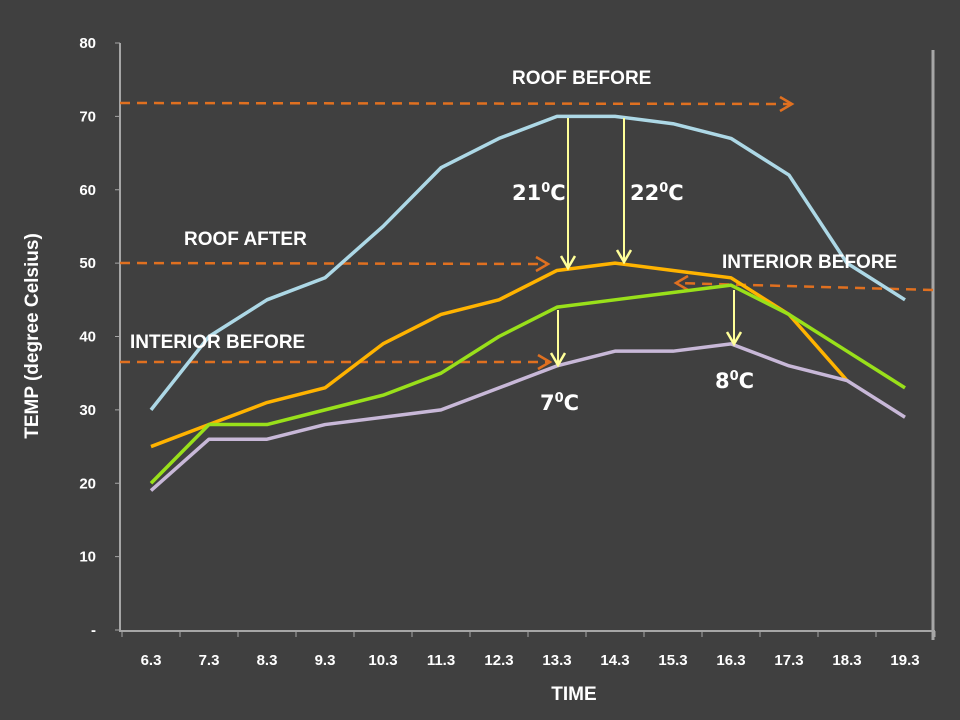 The image size is (960, 720). Describe the element at coordinates (93, 630) in the screenshot. I see `y-tick-label: -` at that location.